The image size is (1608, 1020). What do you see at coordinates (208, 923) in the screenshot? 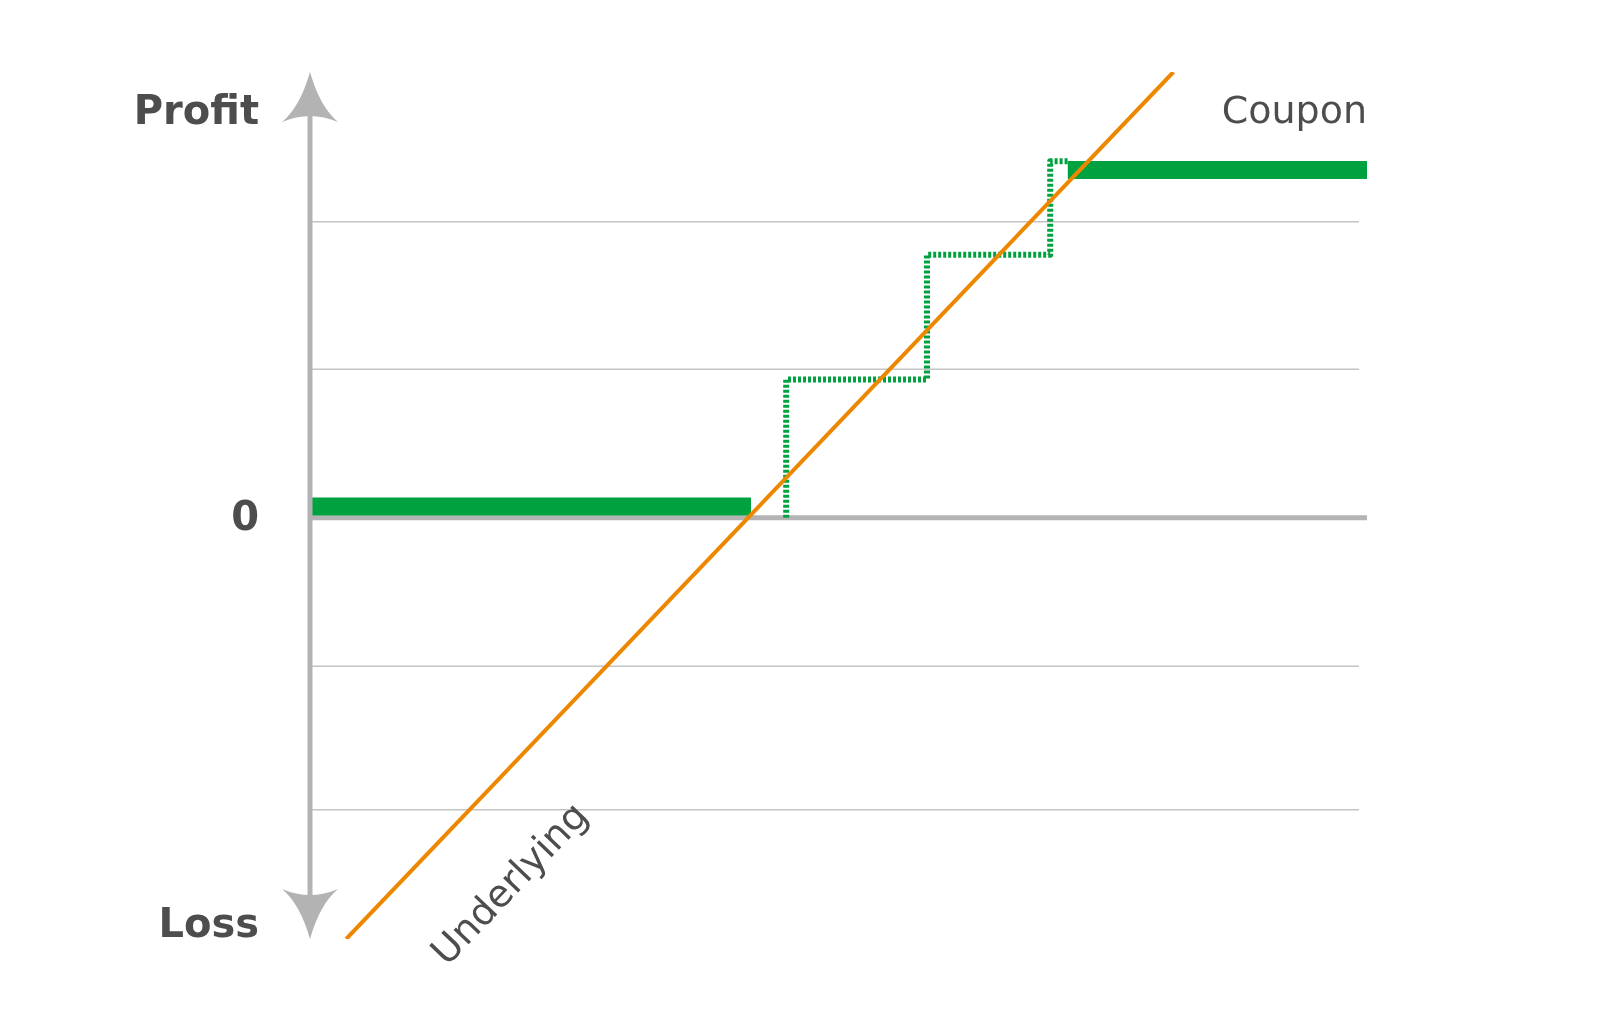
I see `text: Loss` at bounding box center [208, 923].